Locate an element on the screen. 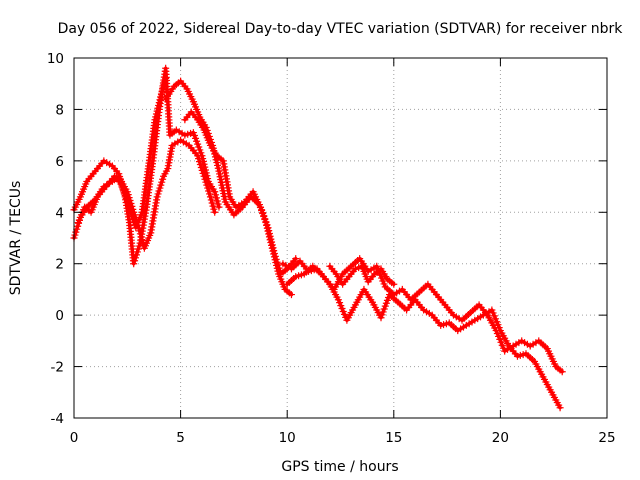 The height and width of the screenshot is (480, 640). x-tick-label: 20 is located at coordinates (500, 438).